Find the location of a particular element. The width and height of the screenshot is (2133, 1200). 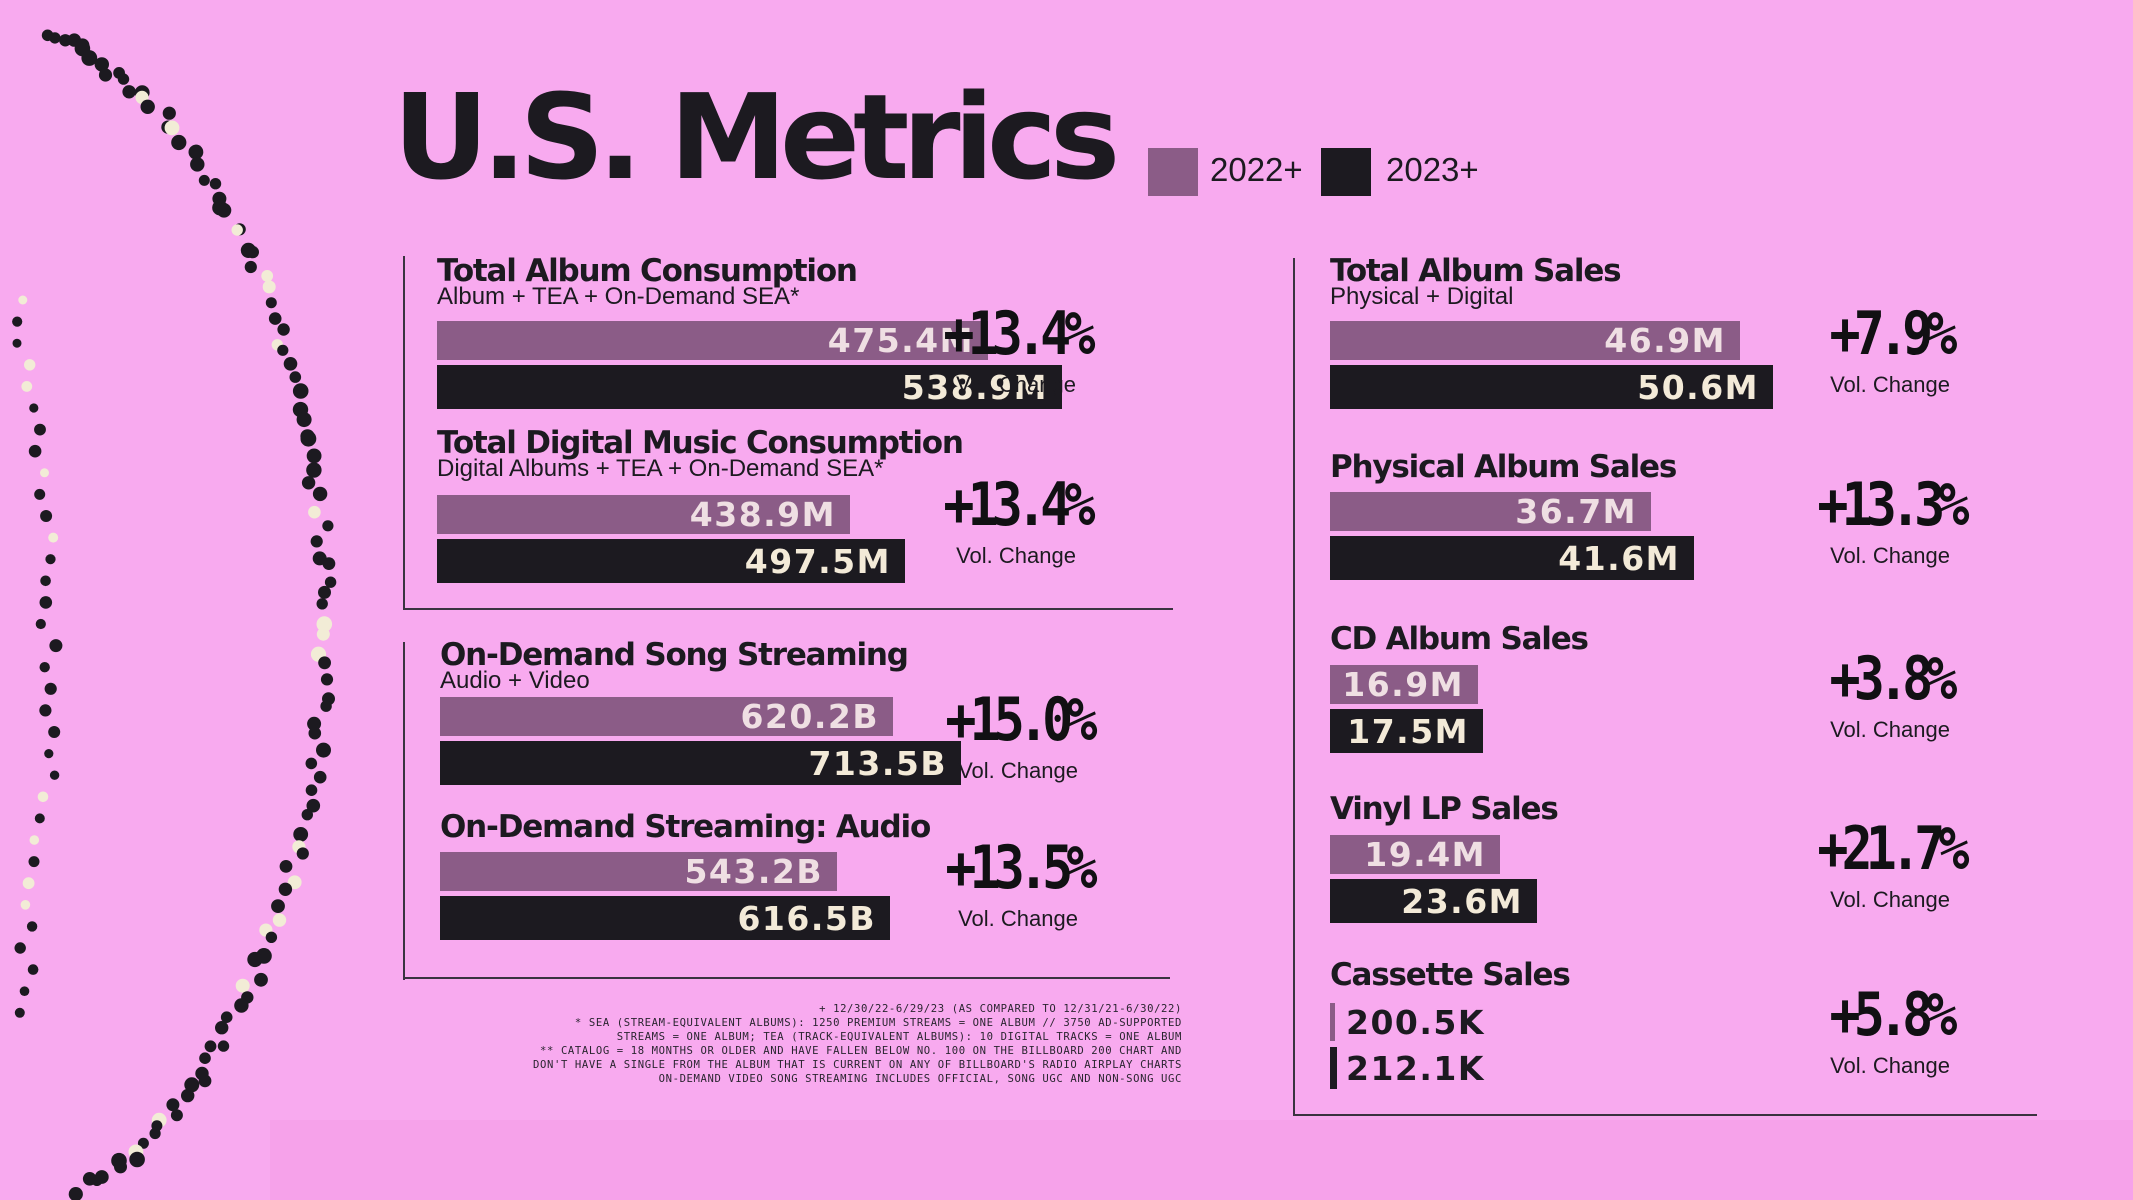

metric-title: Total Album Sales is located at coordinates (1476, 271).